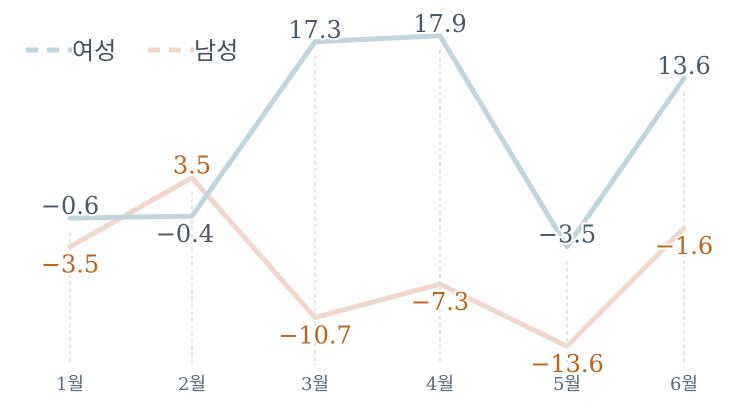  I want to click on x-tick-label: 4월, so click(440, 384).